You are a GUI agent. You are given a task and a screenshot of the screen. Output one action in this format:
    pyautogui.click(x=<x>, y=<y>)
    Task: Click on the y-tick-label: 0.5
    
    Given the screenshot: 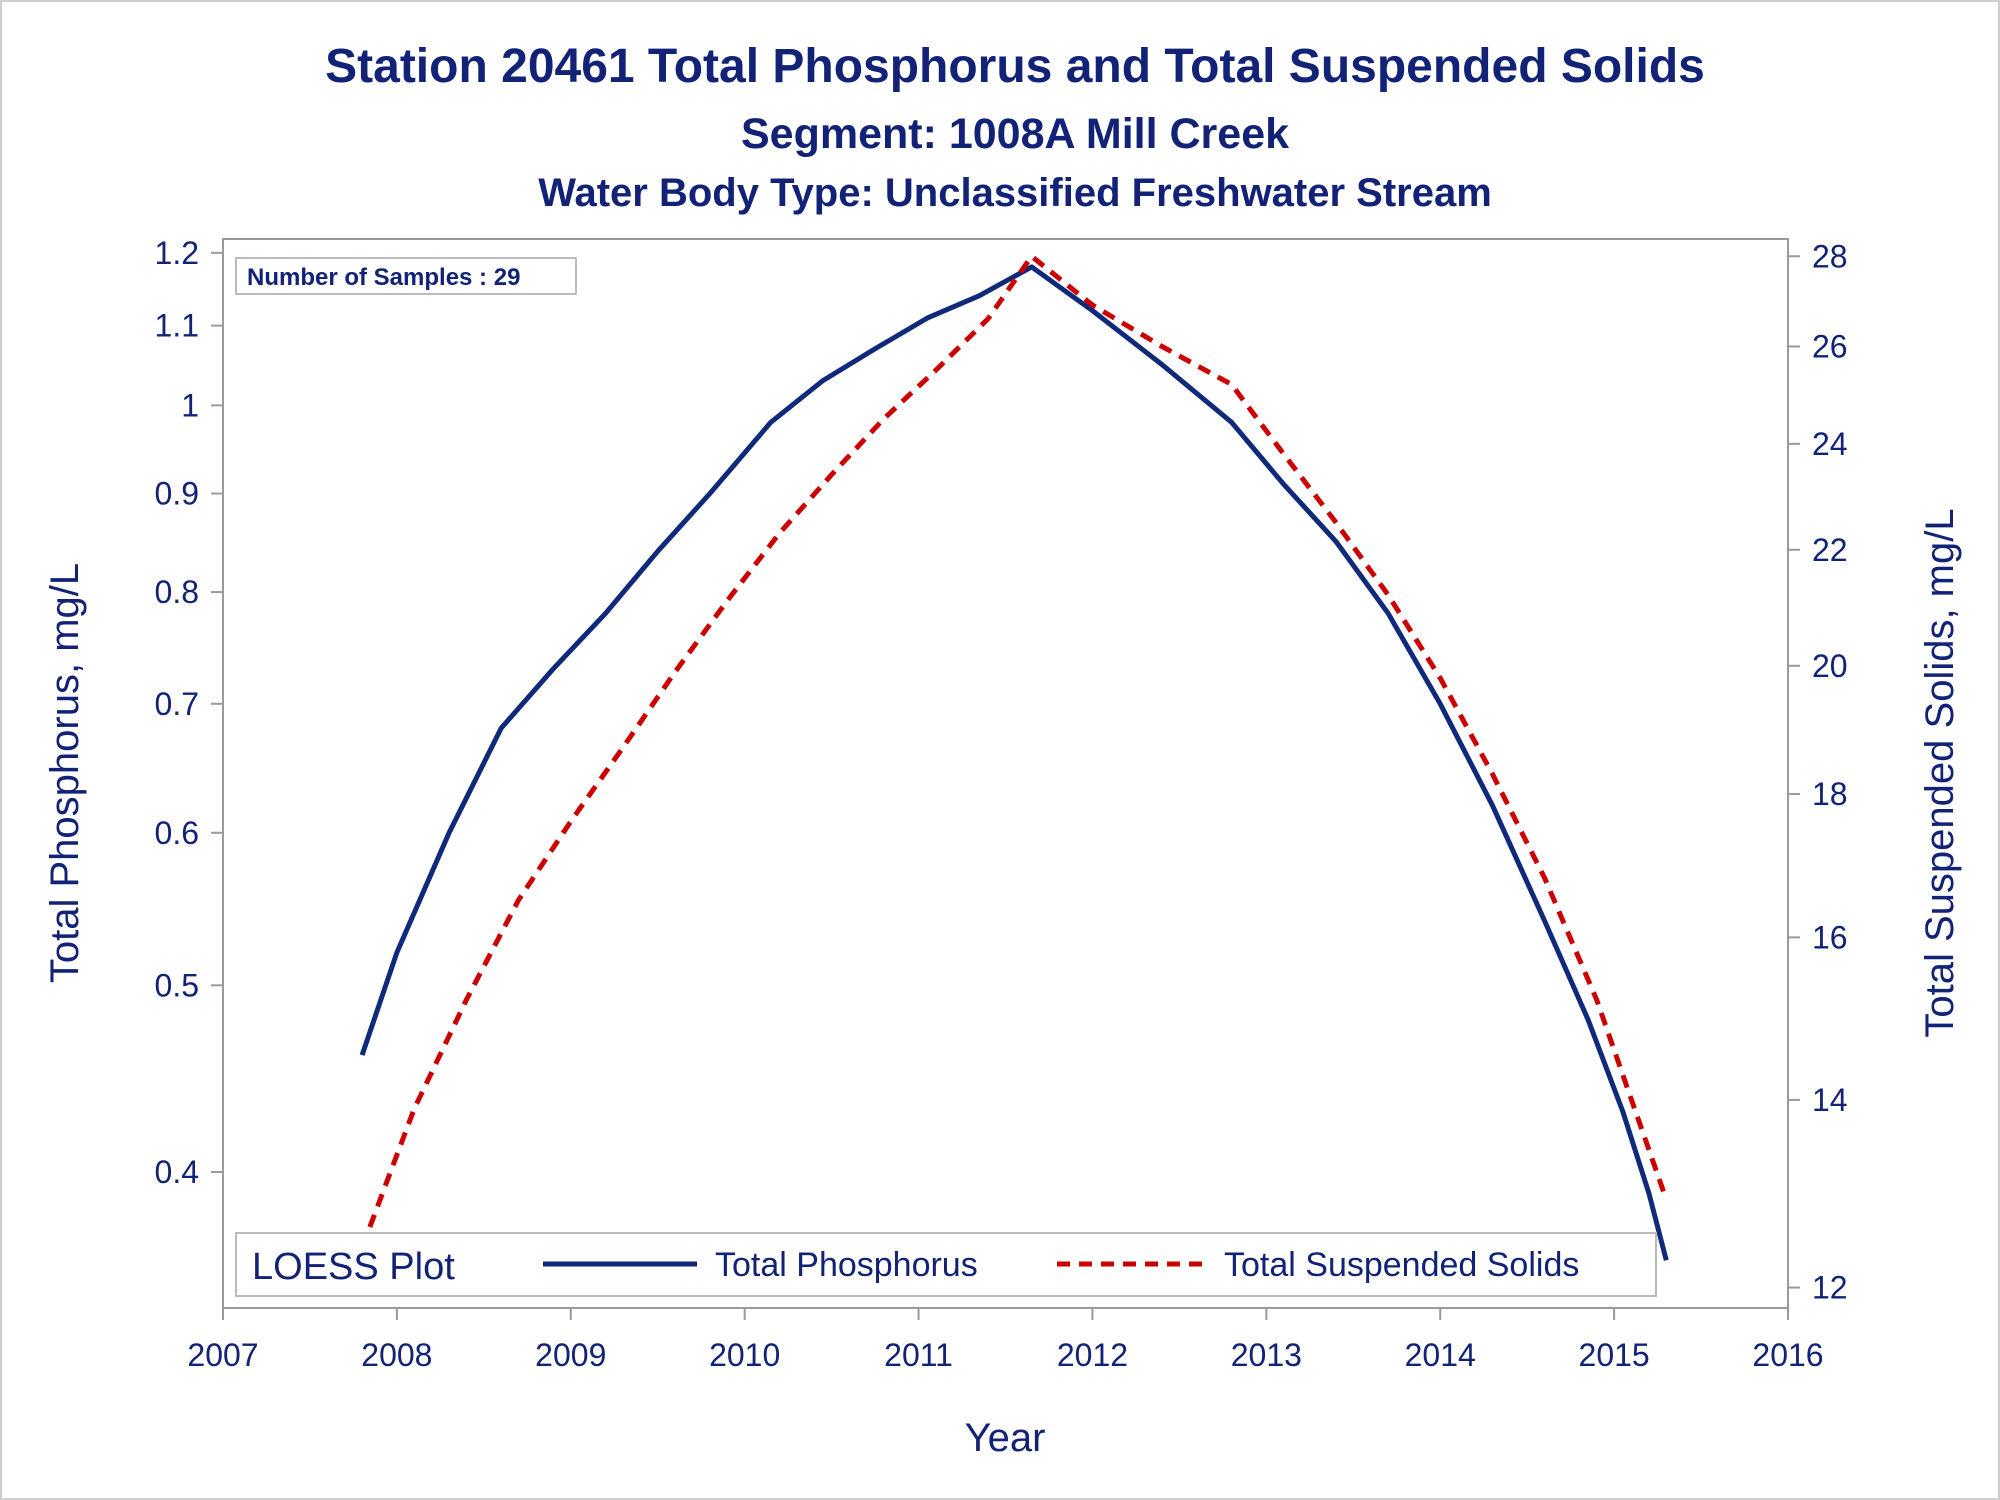 What is the action you would take?
    pyautogui.click(x=177, y=985)
    